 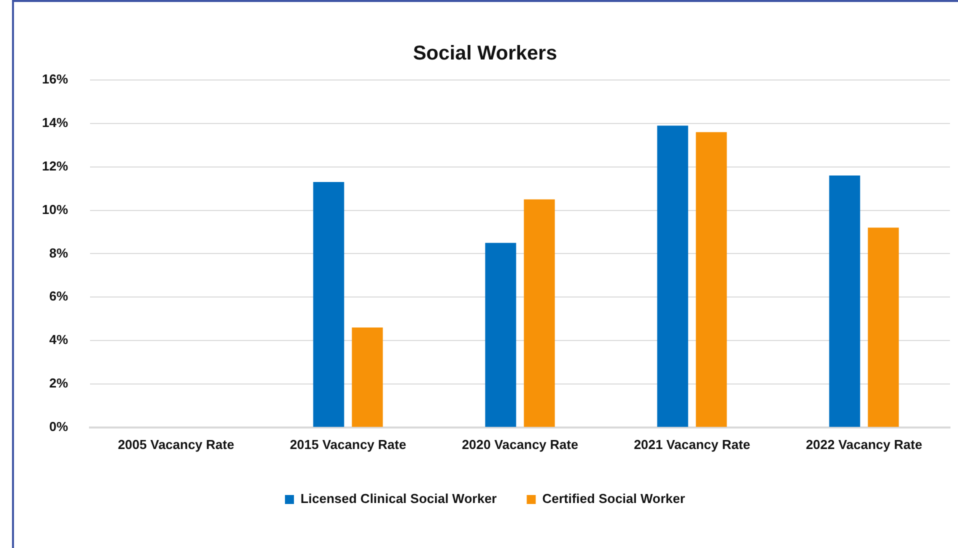 What do you see at coordinates (55, 122) in the screenshot?
I see `y-tick-label: 14%` at bounding box center [55, 122].